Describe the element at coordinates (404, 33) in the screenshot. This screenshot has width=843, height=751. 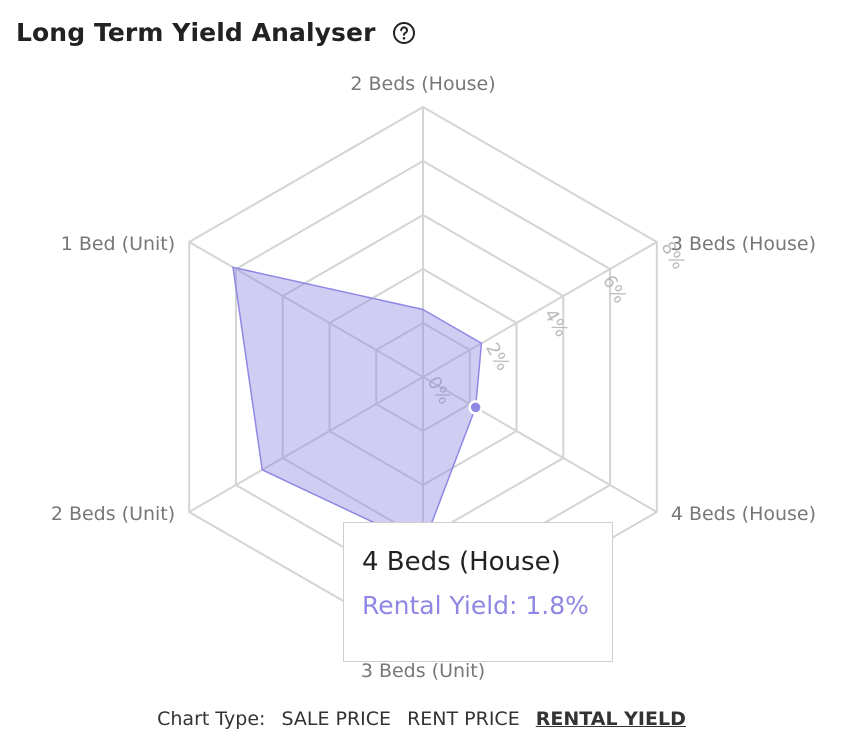
I see `help-circle-icon` at that location.